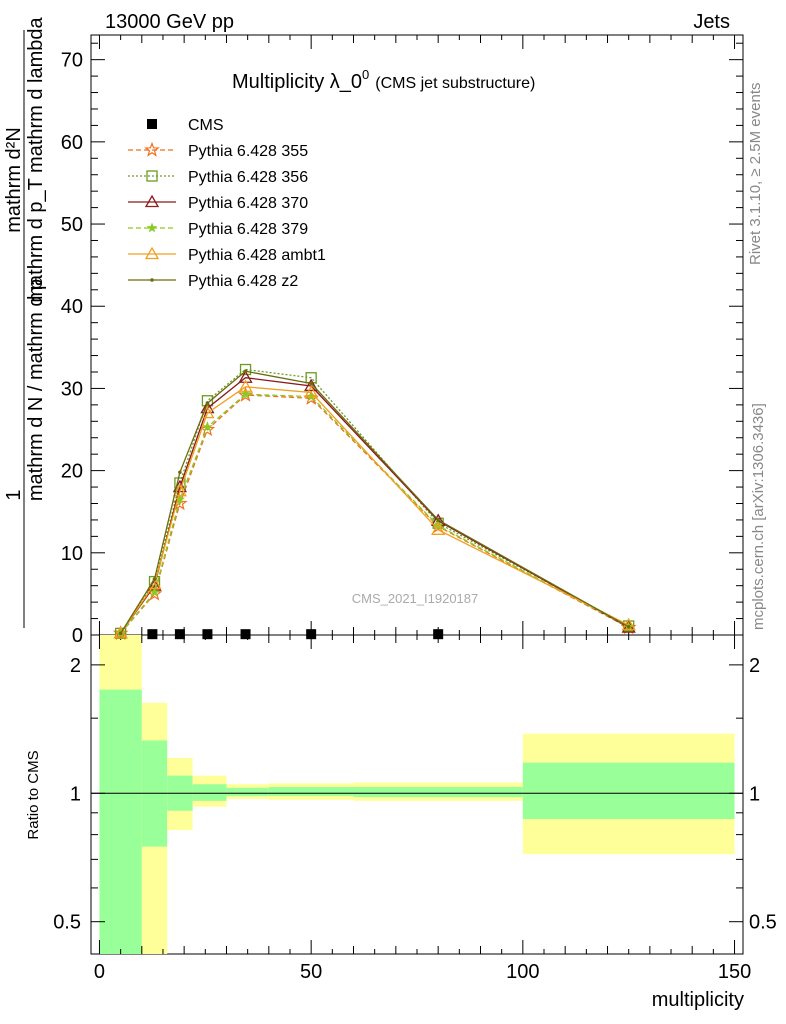 The image size is (786, 1024). I want to click on xtick-label: 50, so click(311, 972).